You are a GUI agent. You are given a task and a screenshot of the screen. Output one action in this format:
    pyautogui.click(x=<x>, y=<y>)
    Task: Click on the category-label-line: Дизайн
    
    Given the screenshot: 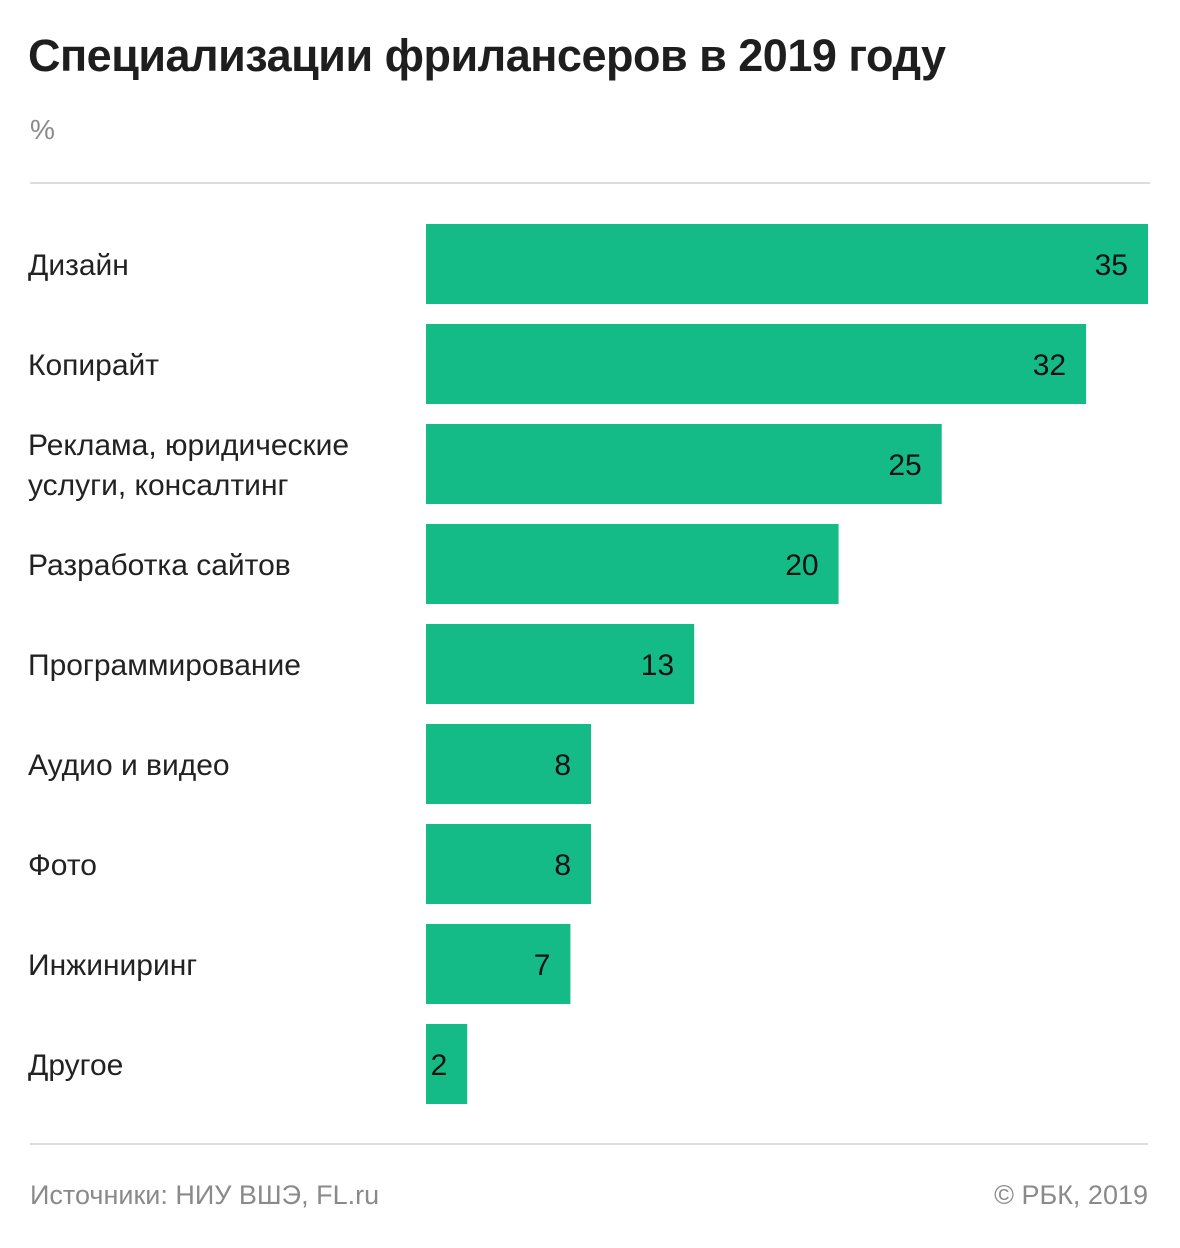 What is the action you would take?
    pyautogui.click(x=78, y=265)
    